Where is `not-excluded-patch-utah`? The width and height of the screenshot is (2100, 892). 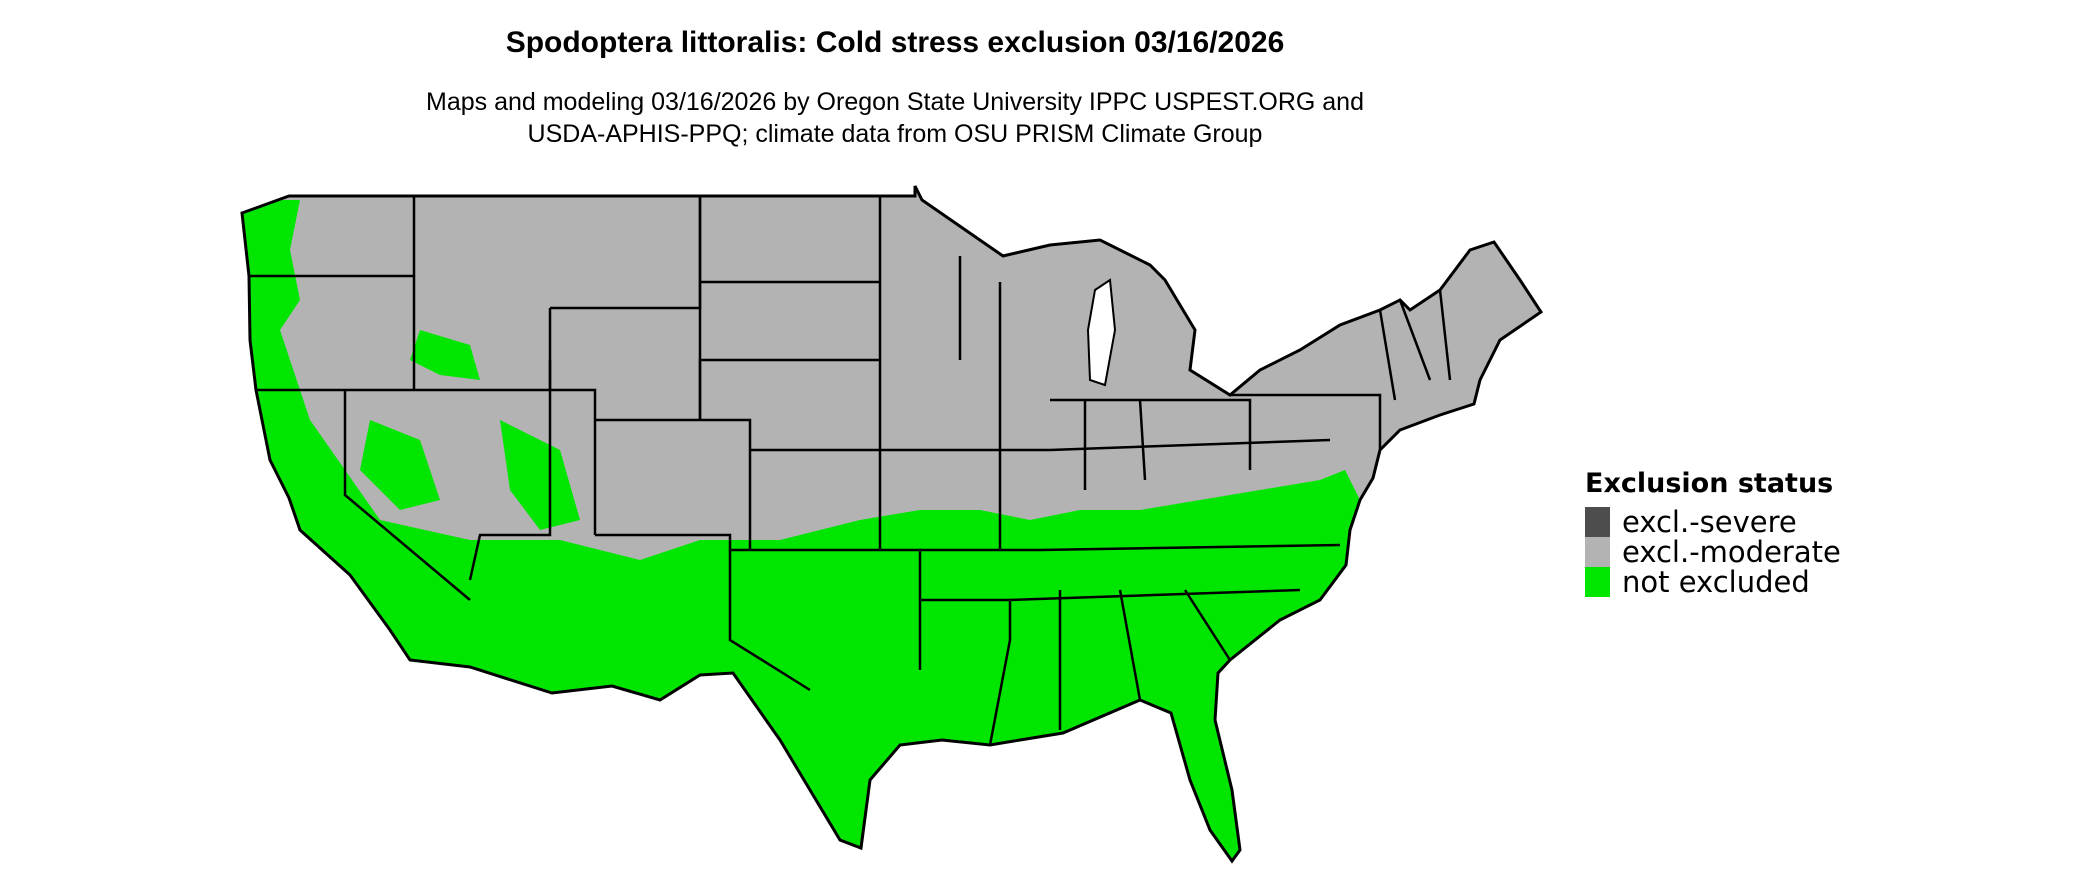
not-excluded-patch-utah is located at coordinates (540, 475).